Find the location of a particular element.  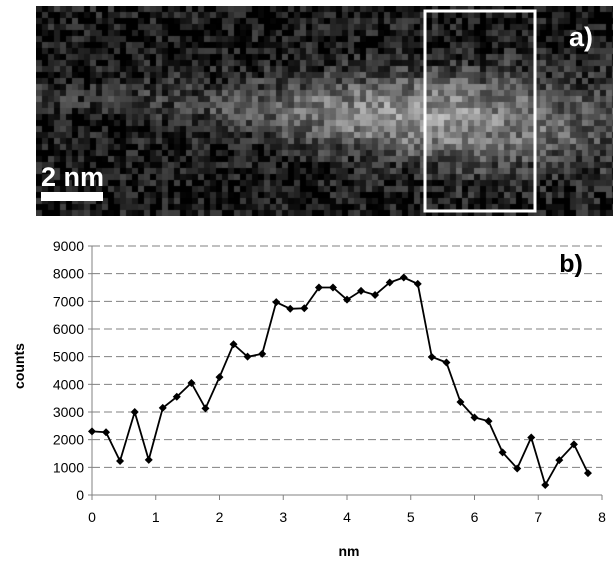

x-axis-title: nm is located at coordinates (349, 551).